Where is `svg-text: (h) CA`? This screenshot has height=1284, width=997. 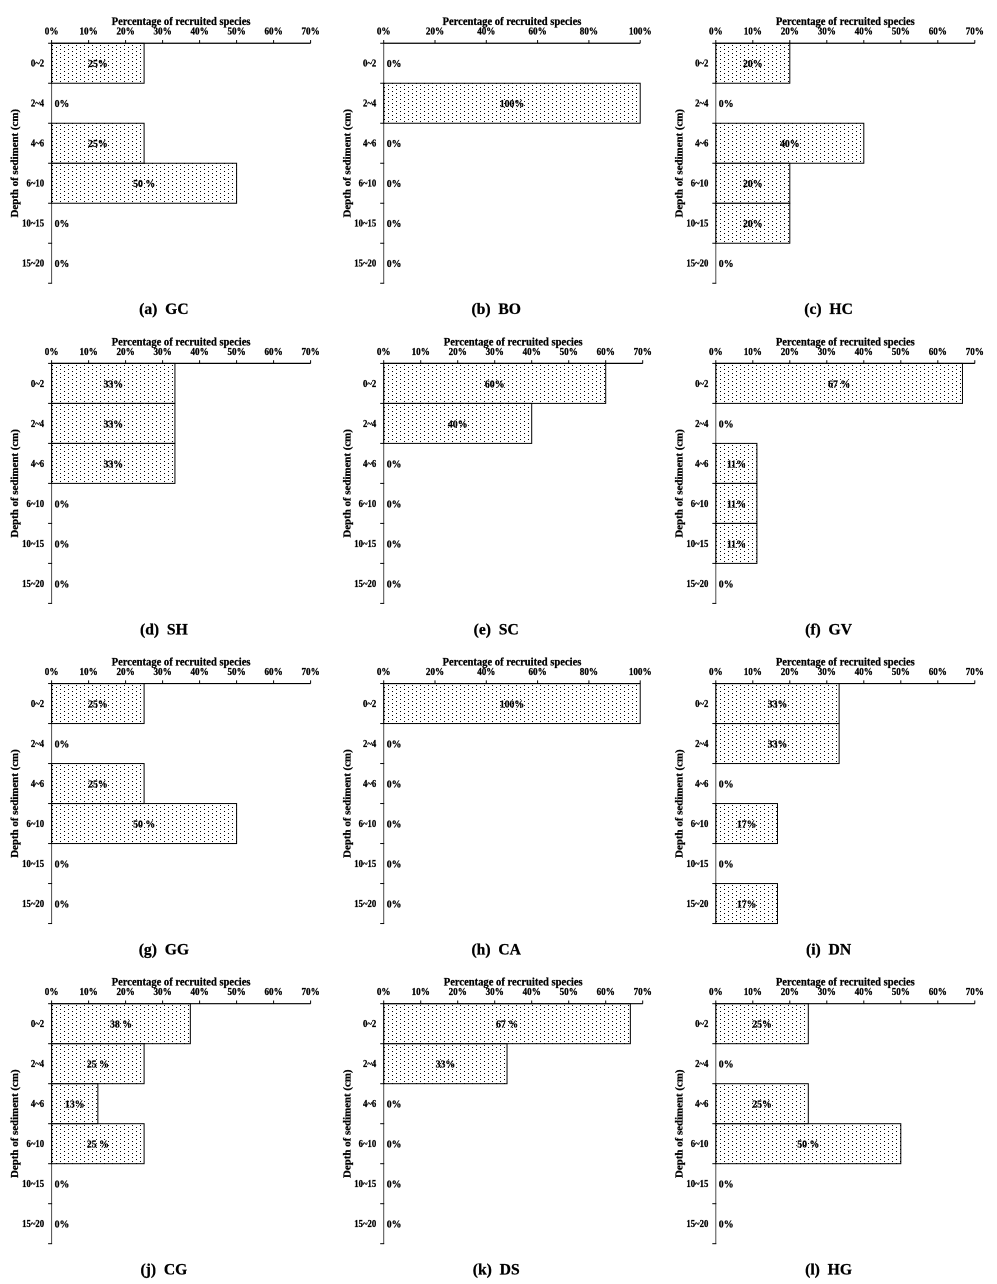
svg-text: (h) CA is located at coordinates (496, 950).